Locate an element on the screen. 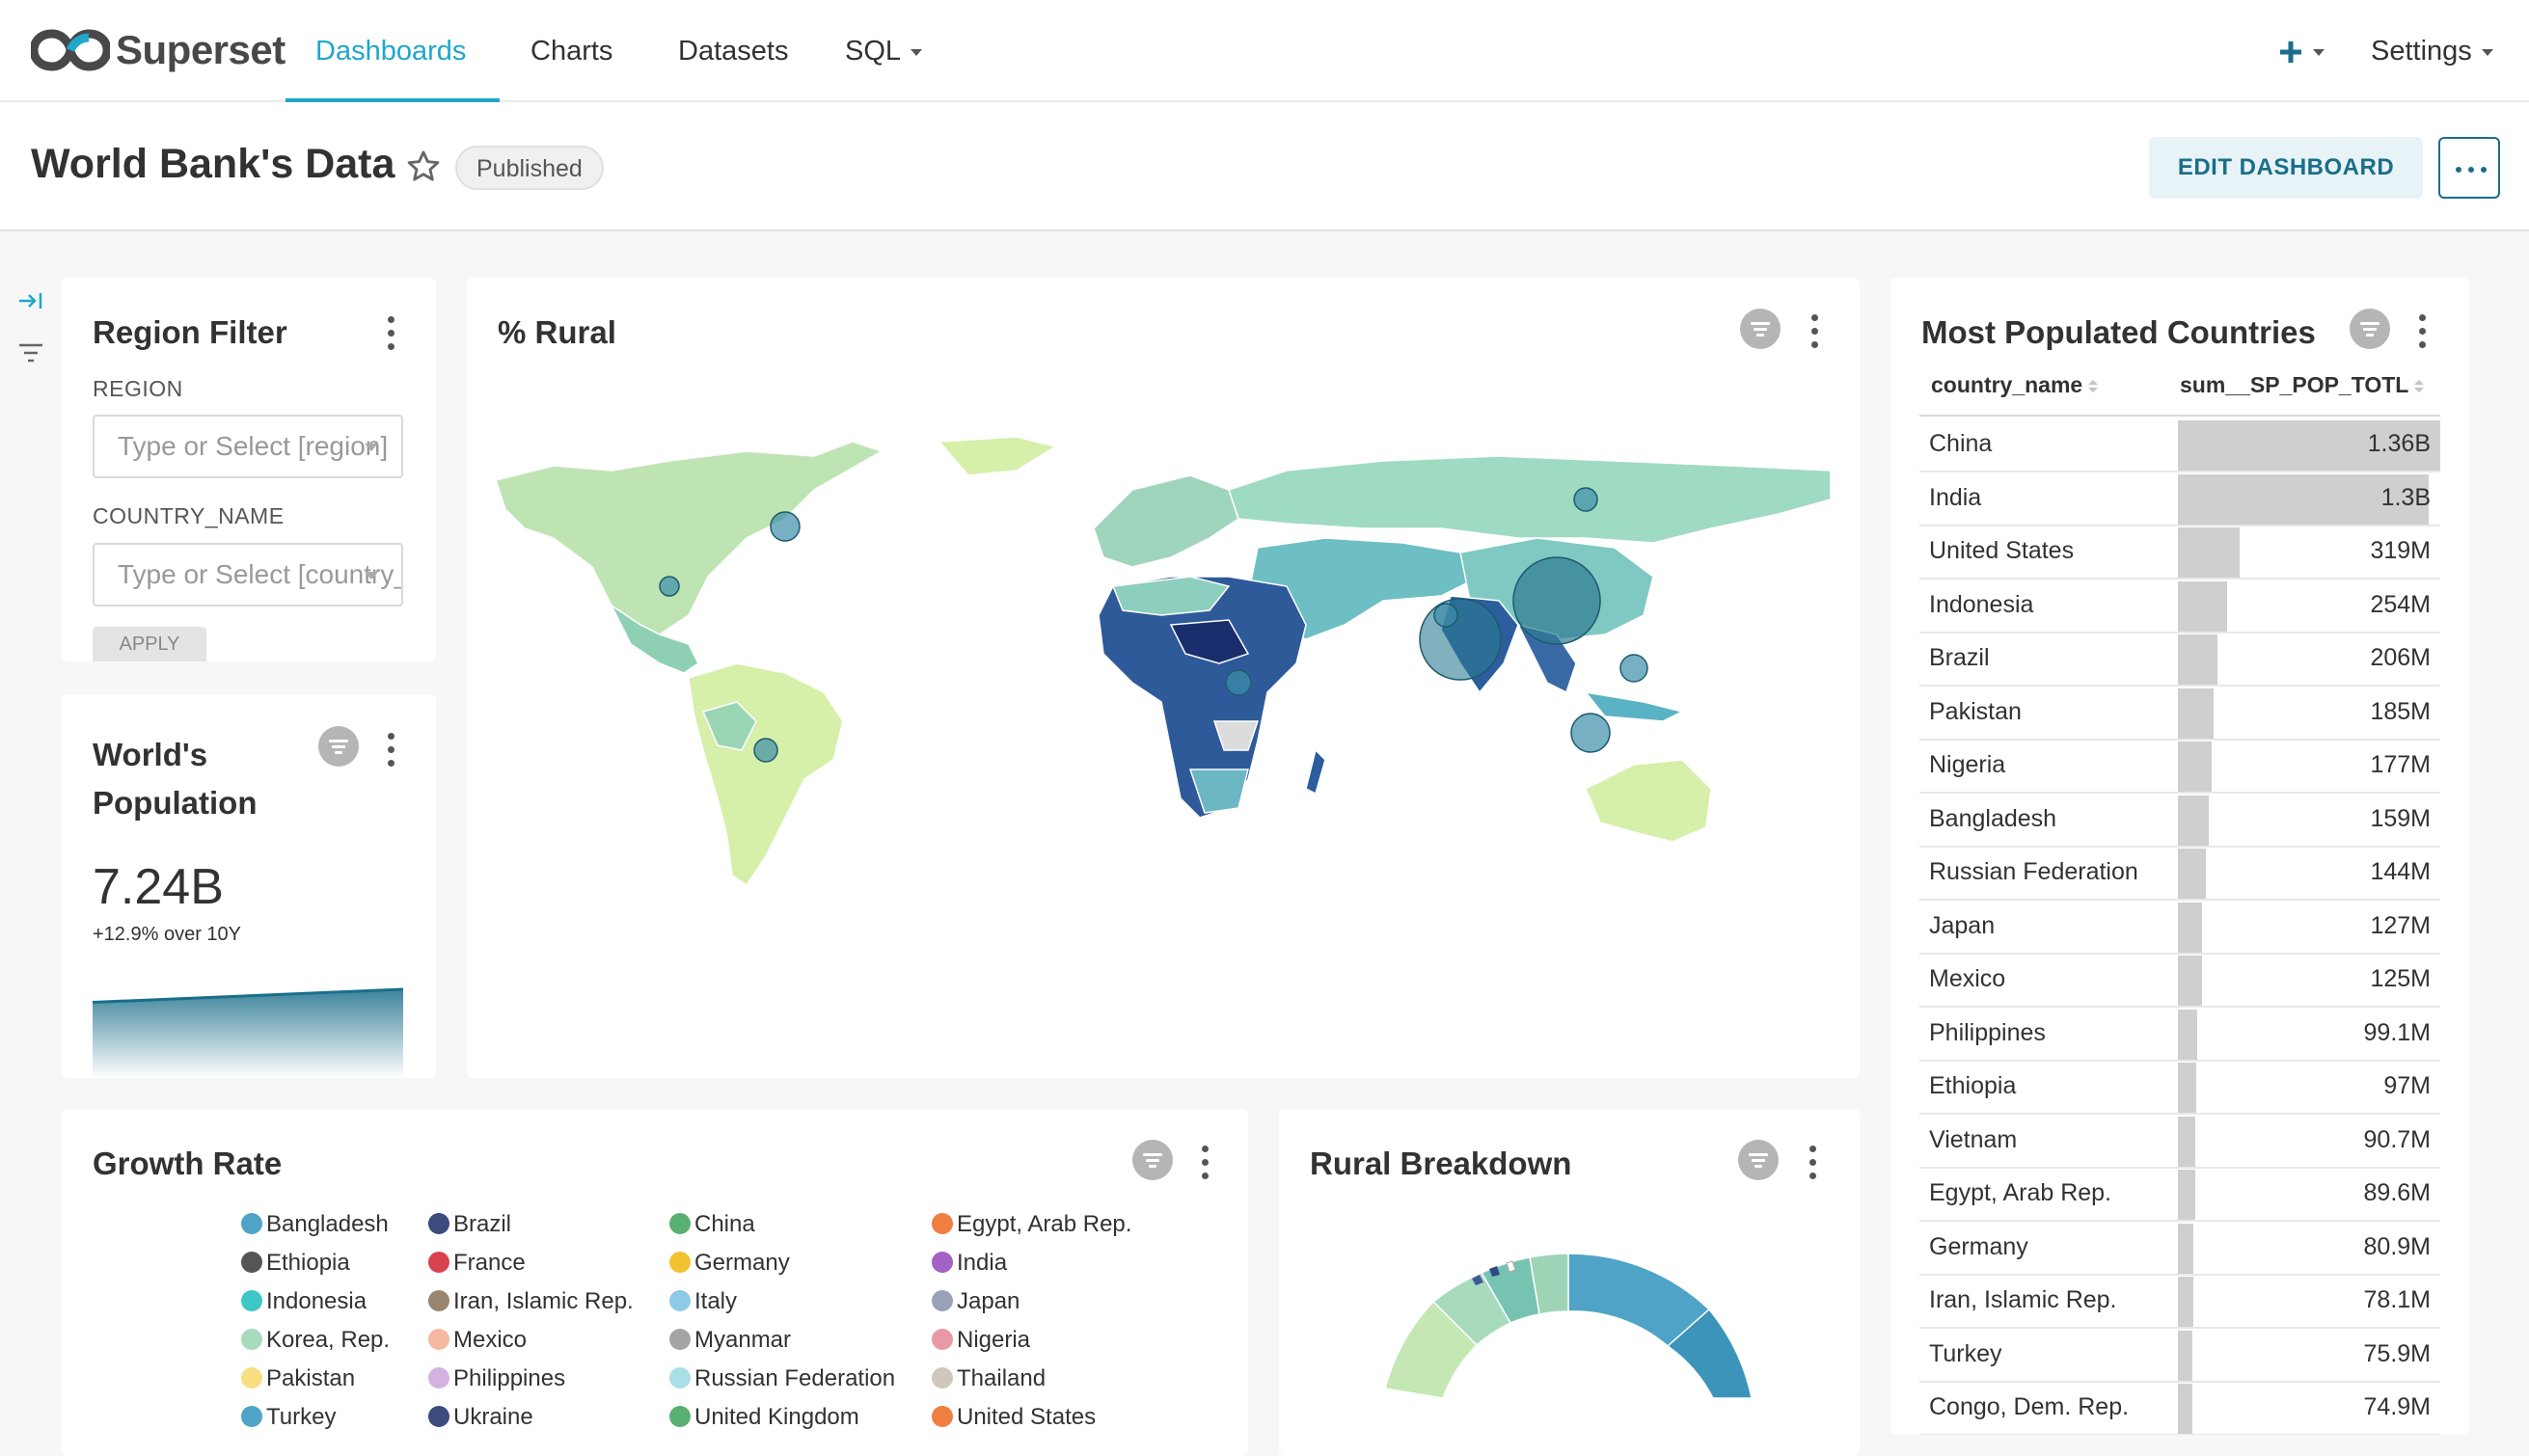  madagascar is located at coordinates (1315, 771).